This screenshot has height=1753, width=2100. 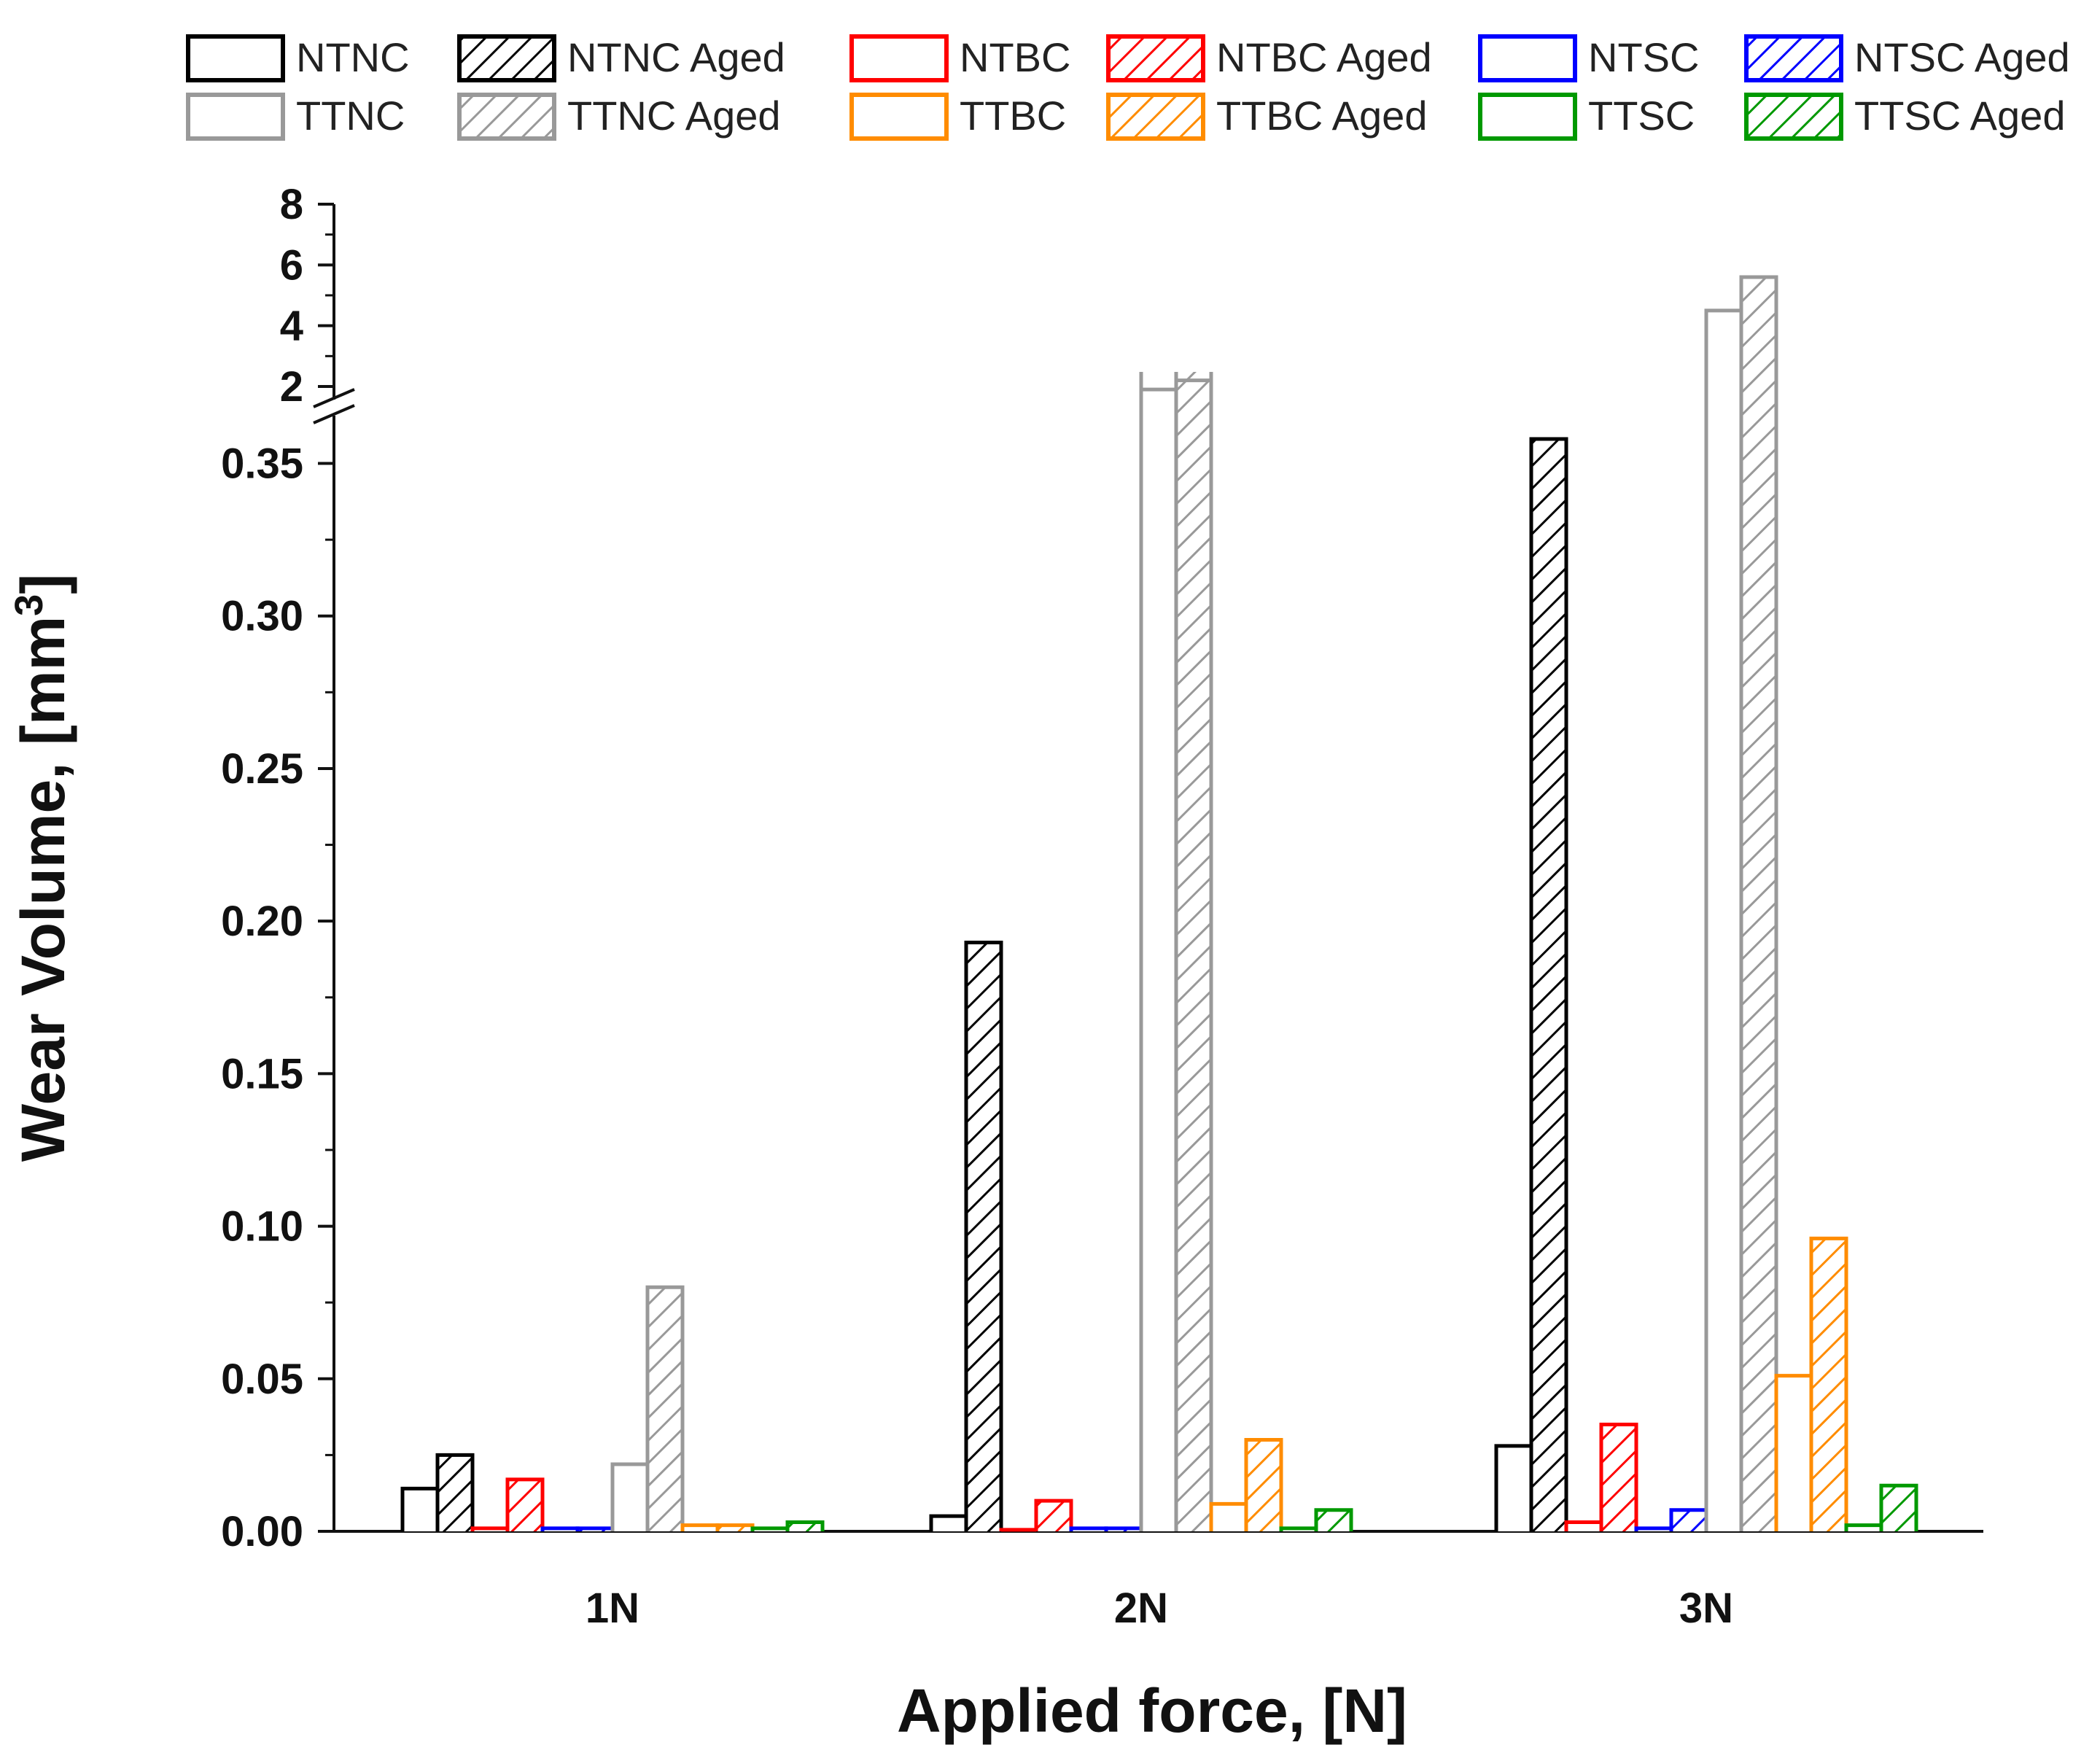 I want to click on legend-label: NTSC, so click(x=1643, y=57).